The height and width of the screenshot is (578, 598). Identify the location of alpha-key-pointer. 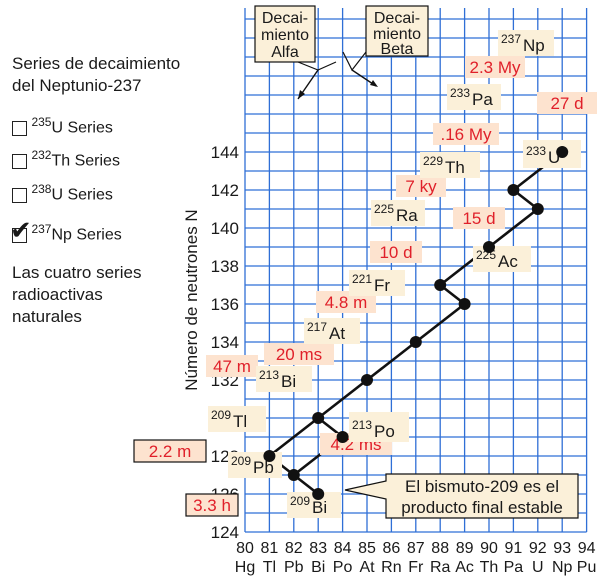
(317, 66).